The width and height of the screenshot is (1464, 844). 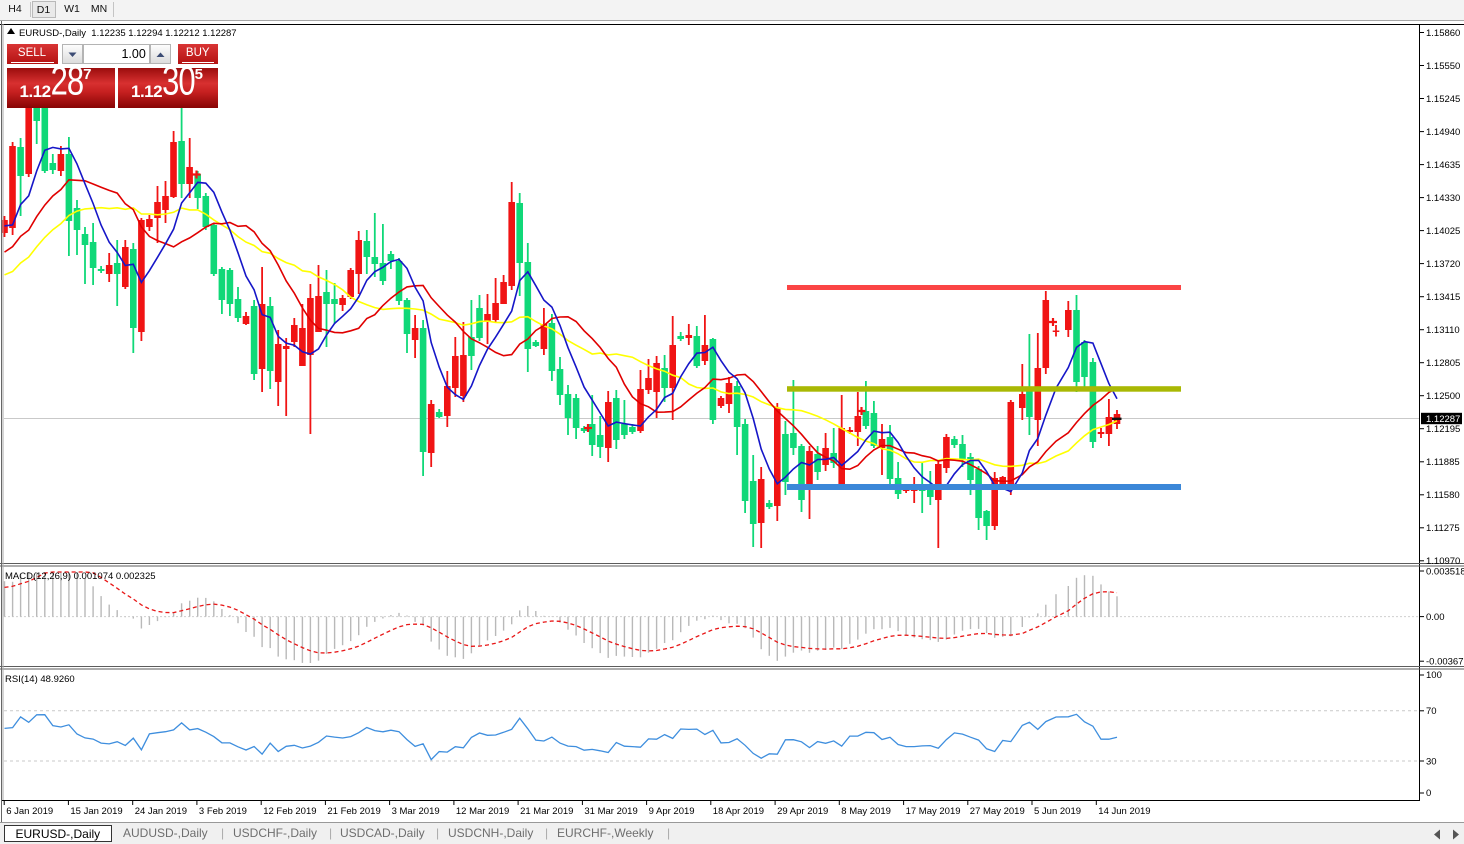 I want to click on svg-text: 15 Jan 2019, so click(x=96, y=811).